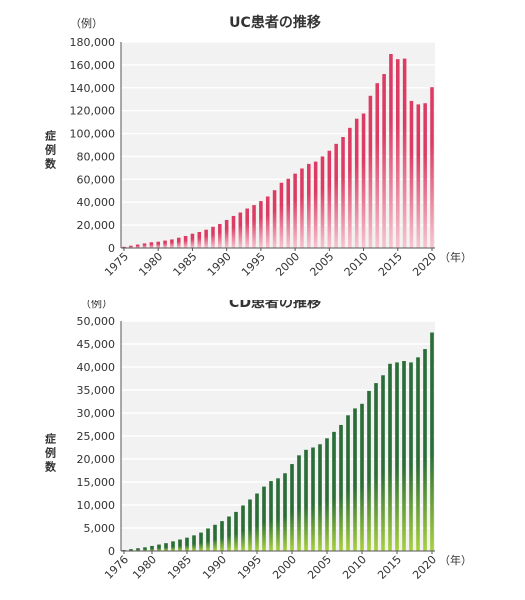 The height and width of the screenshot is (600, 525). What do you see at coordinates (287, 264) in the screenshot?
I see `uc-xtick-label: 2000` at bounding box center [287, 264].